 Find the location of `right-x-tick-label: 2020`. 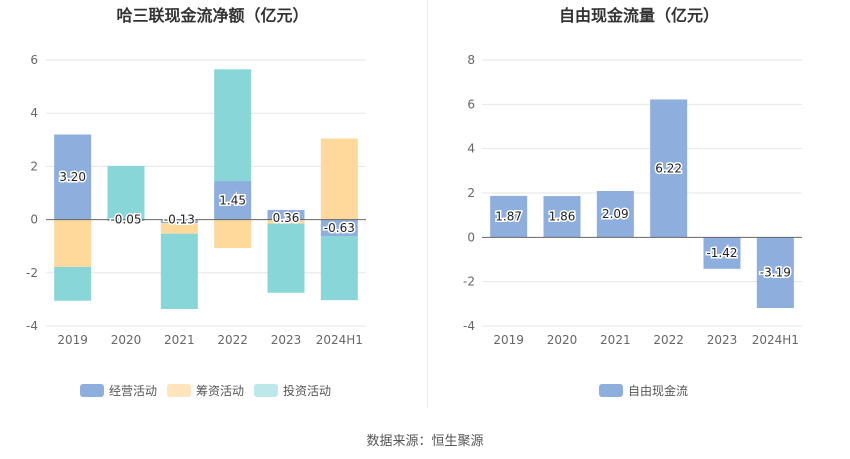

right-x-tick-label: 2020 is located at coordinates (562, 340).